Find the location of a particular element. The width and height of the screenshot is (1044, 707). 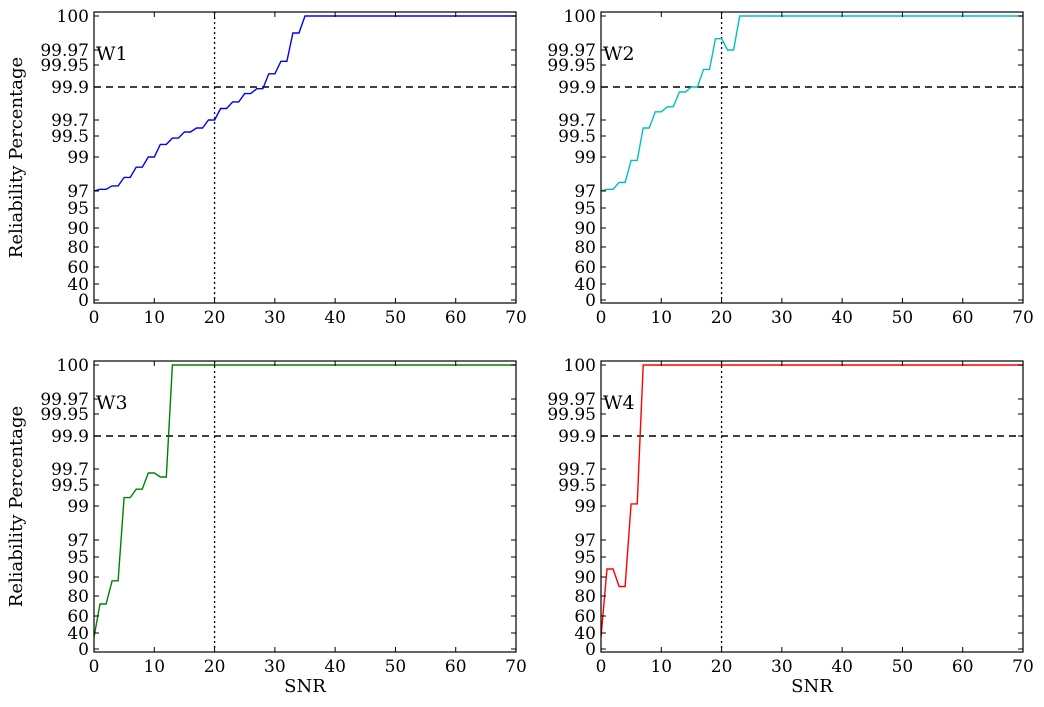

count-label: 289/289 is located at coordinates (921, 223).